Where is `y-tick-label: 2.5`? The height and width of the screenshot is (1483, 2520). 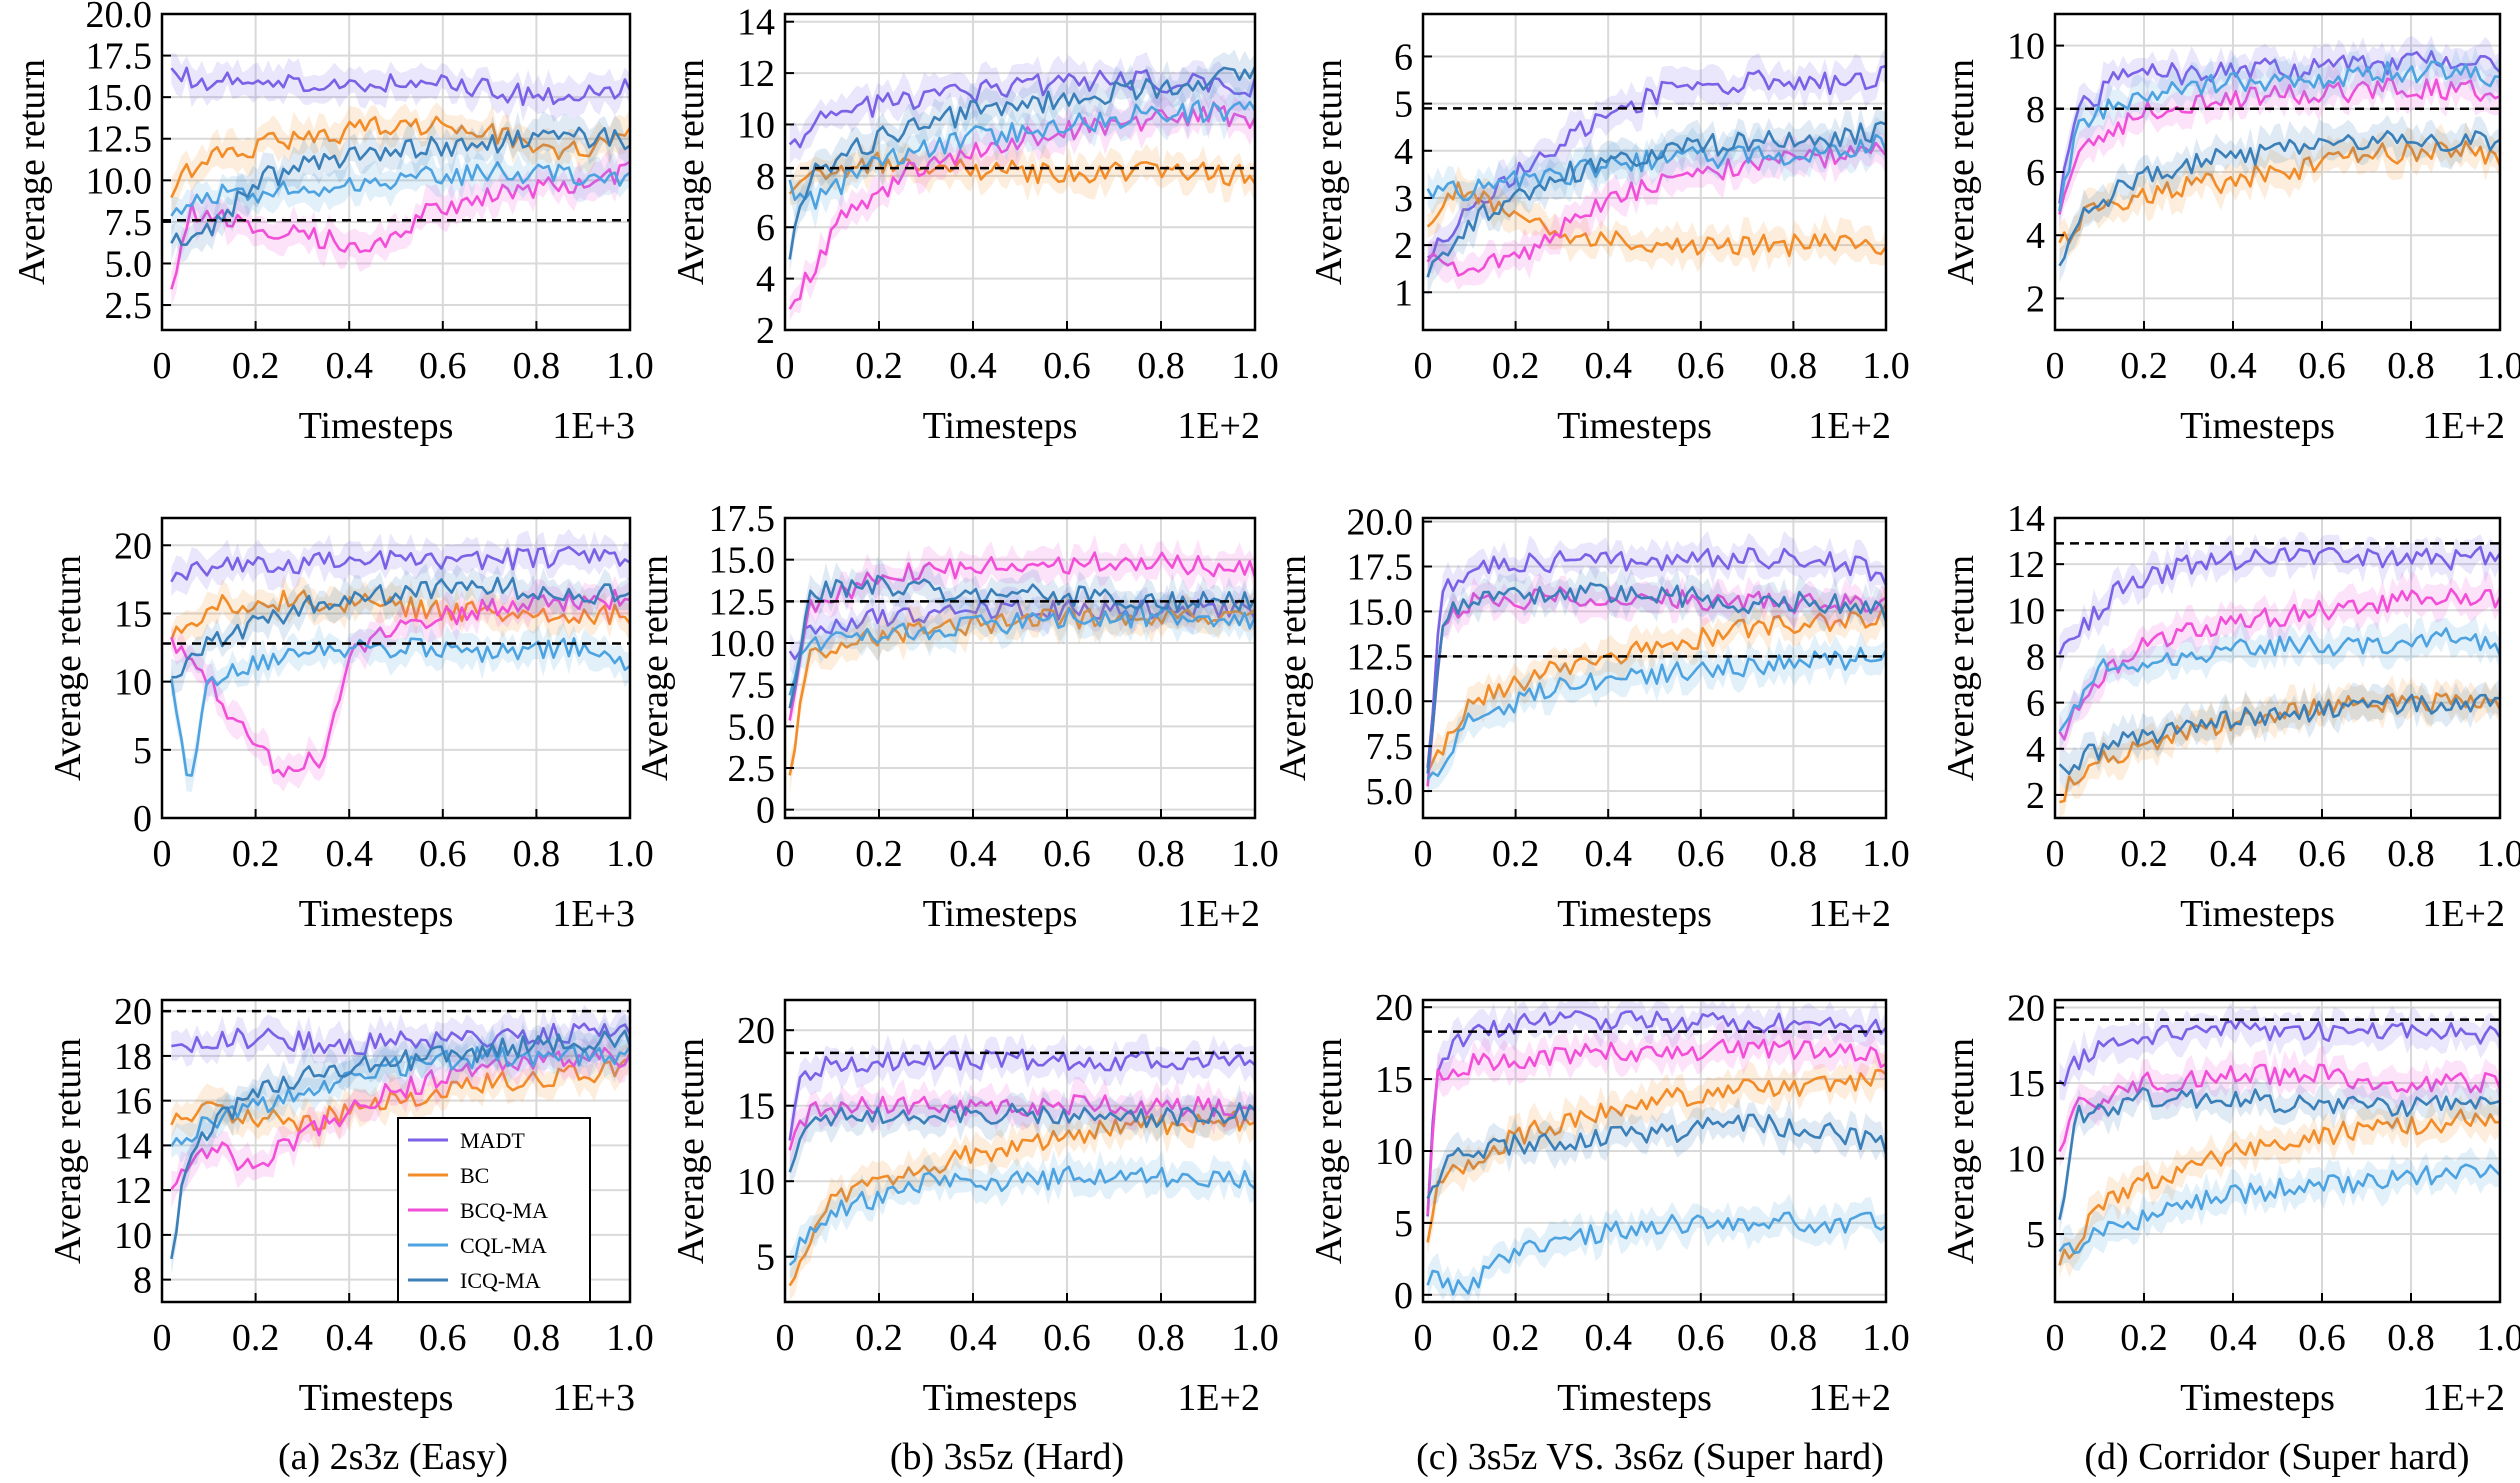 y-tick-label: 2.5 is located at coordinates (752, 769).